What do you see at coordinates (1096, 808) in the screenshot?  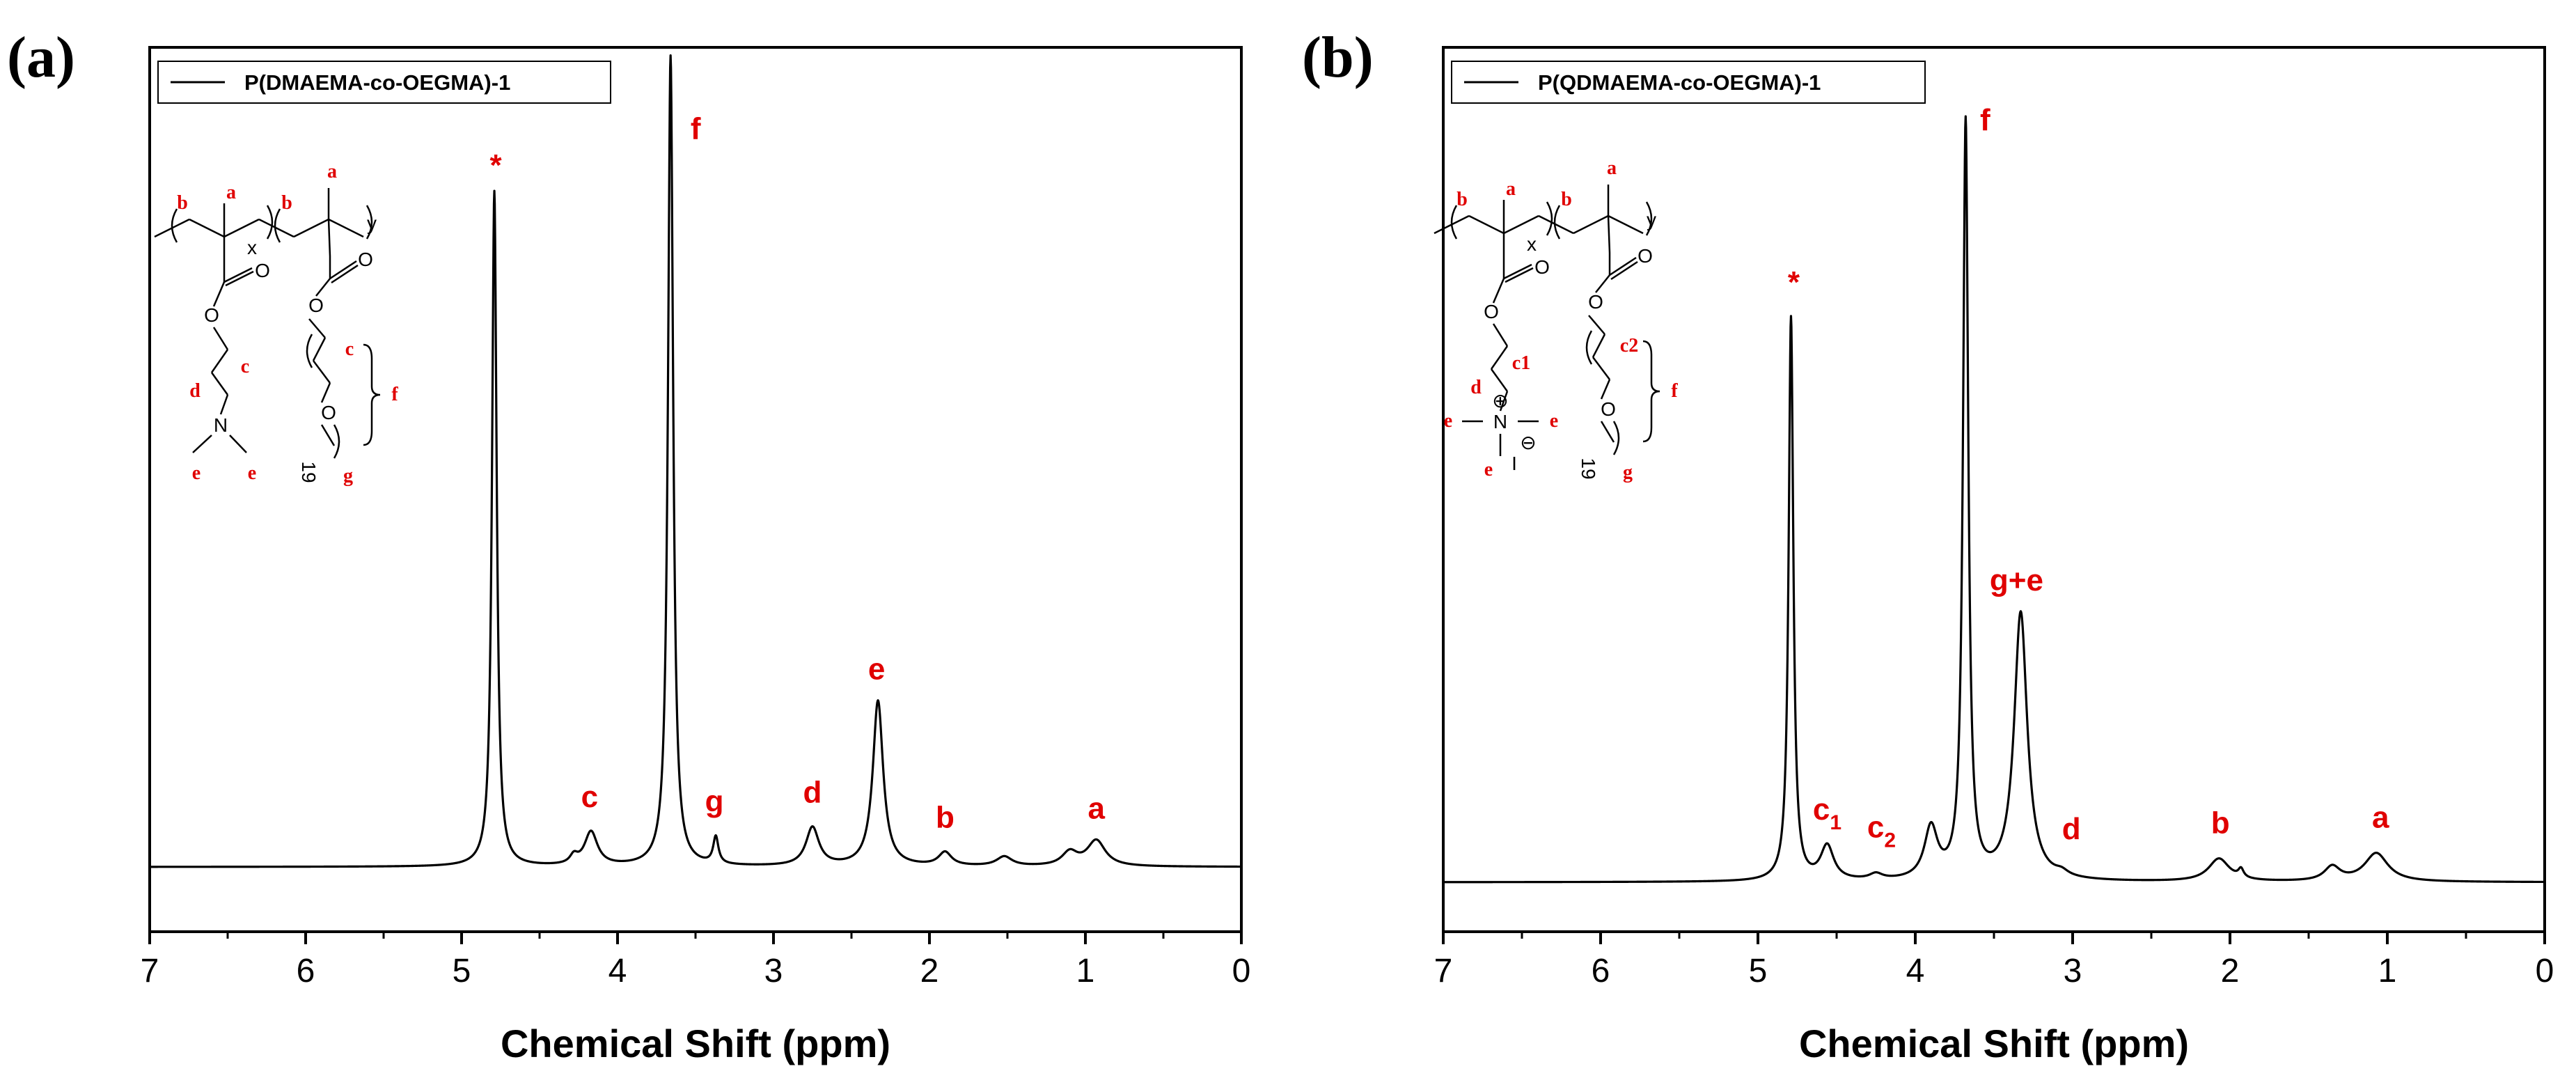 I see `peak-label-text: a` at bounding box center [1096, 808].